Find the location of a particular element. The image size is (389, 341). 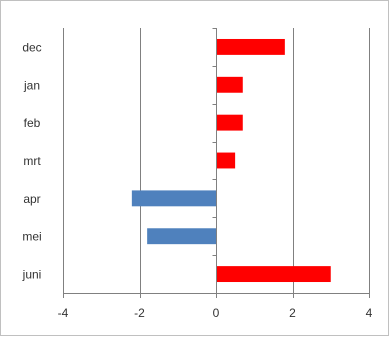

category-label-juni: juni is located at coordinates (32, 275).